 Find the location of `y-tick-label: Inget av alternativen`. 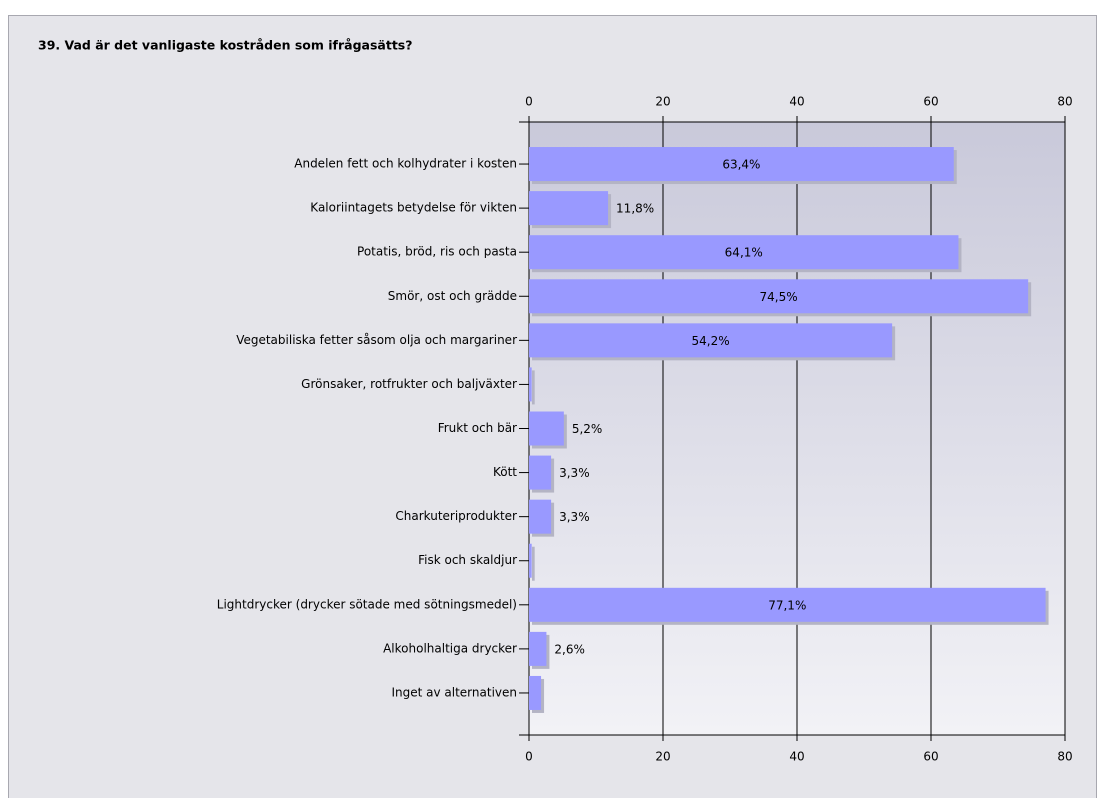

y-tick-label: Inget av alternativen is located at coordinates (454, 692).